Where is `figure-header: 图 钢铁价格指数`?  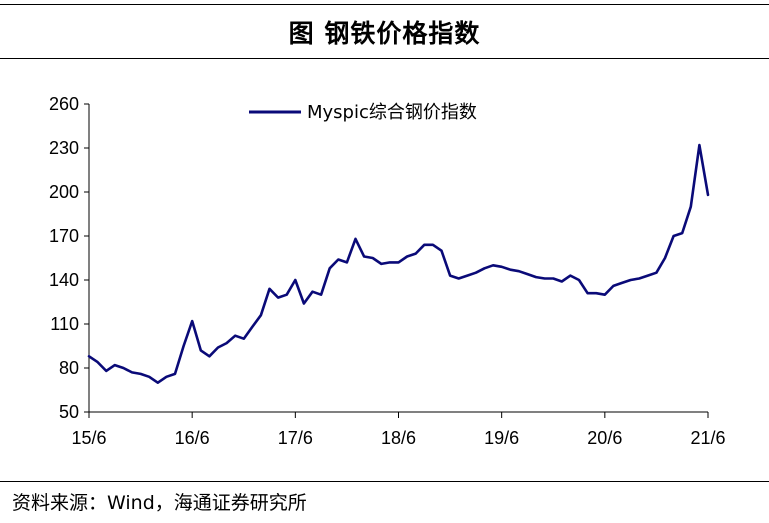 figure-header: 图 钢铁价格指数 is located at coordinates (384, 31).